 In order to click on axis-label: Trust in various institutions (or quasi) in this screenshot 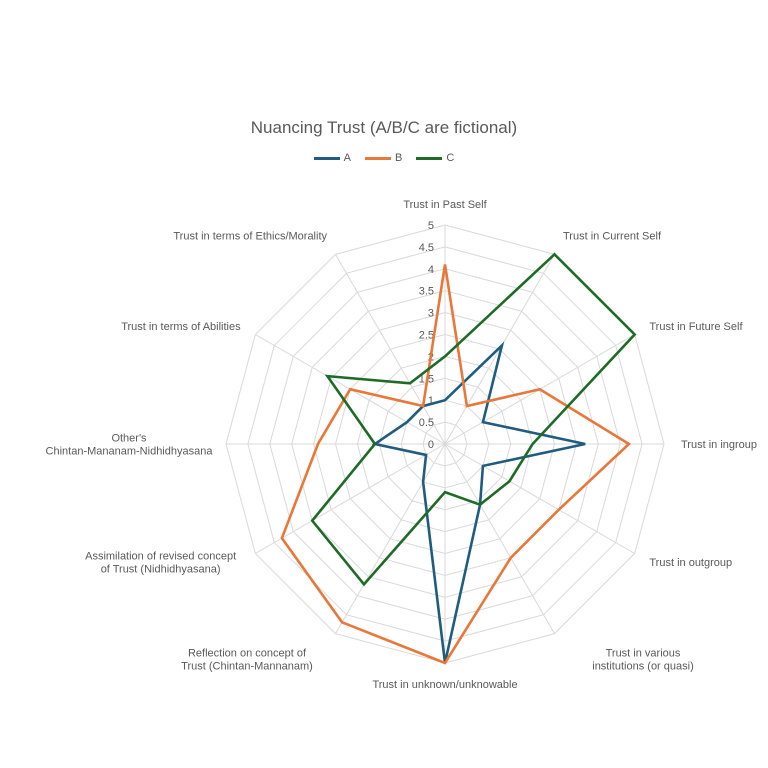, I will do `click(643, 659)`.